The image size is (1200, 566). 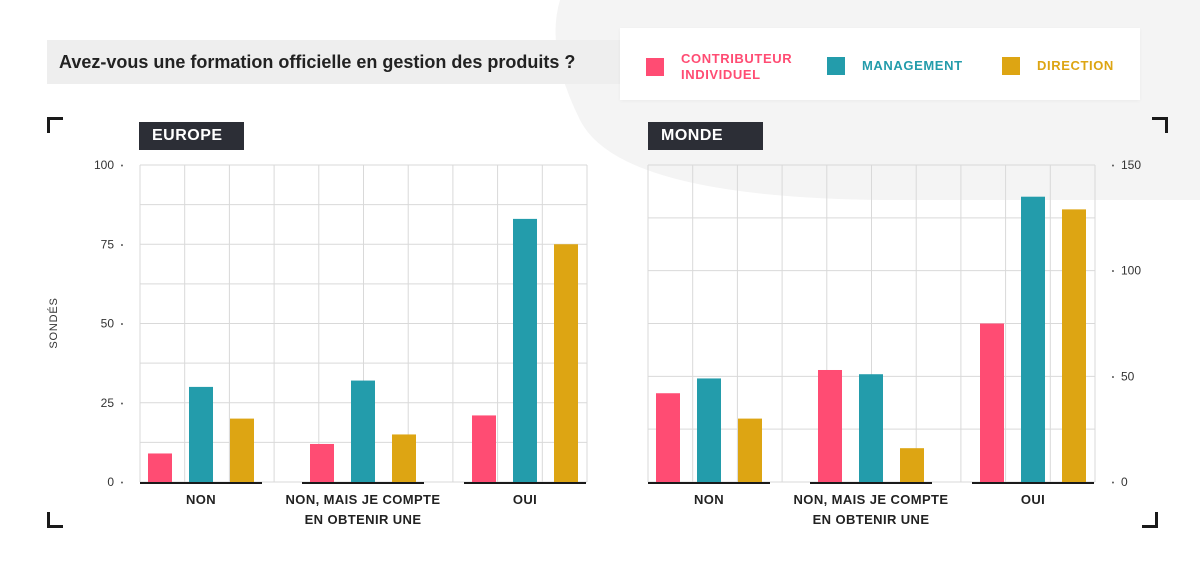 What do you see at coordinates (104, 165) in the screenshot?
I see `europe-ytick-label: 100` at bounding box center [104, 165].